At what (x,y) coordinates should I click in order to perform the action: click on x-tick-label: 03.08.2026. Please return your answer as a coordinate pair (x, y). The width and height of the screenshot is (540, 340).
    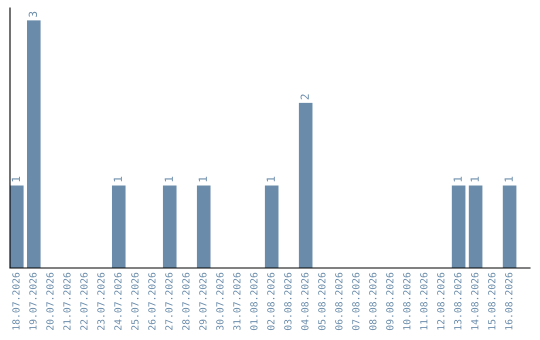
    Looking at the image, I should click on (288, 301).